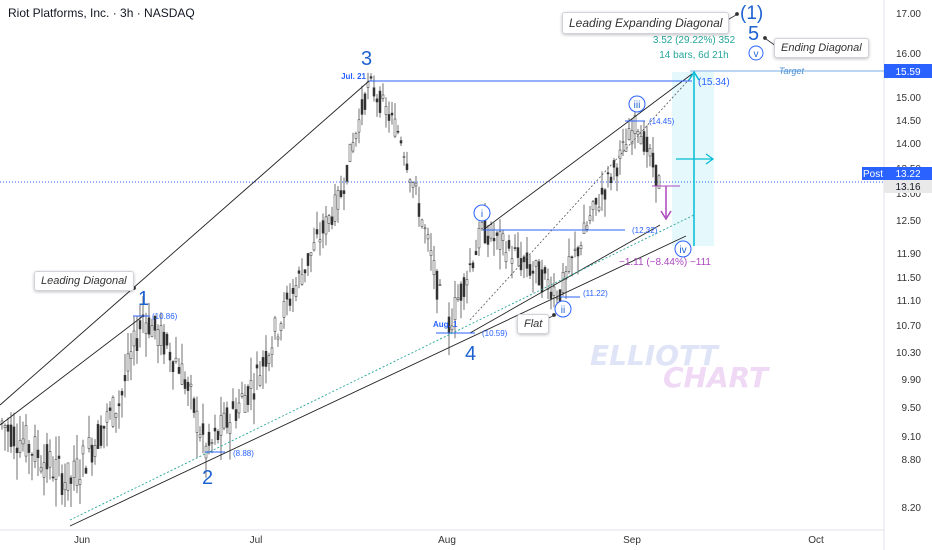 The width and height of the screenshot is (932, 550). I want to click on target-price-tag, so click(908, 71).